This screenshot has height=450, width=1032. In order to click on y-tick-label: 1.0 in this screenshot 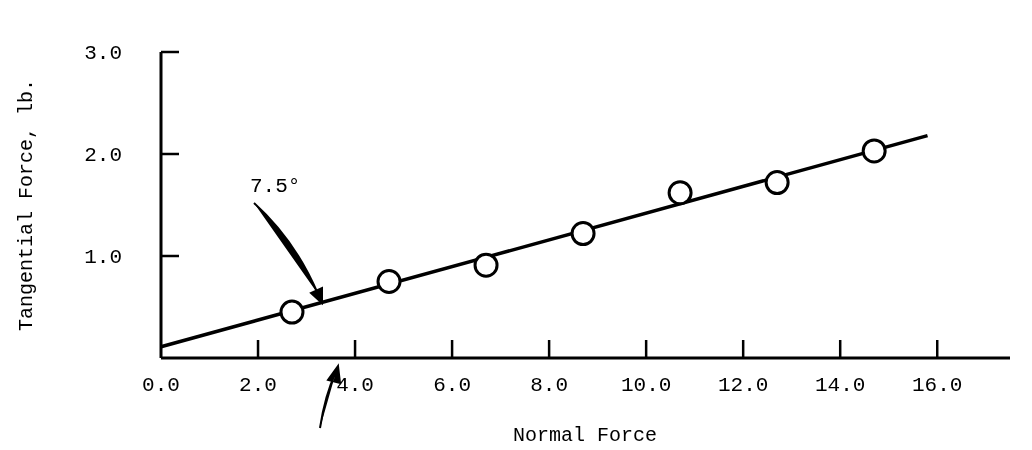, I will do `click(103, 257)`.